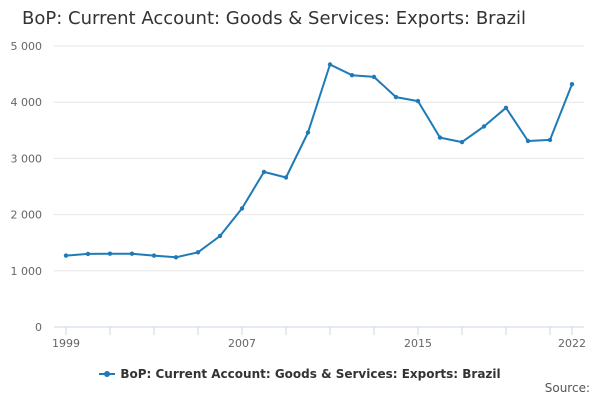 This screenshot has width=600, height=400. Describe the element at coordinates (27, 271) in the screenshot. I see `y-tick-label: 1 000` at that location.